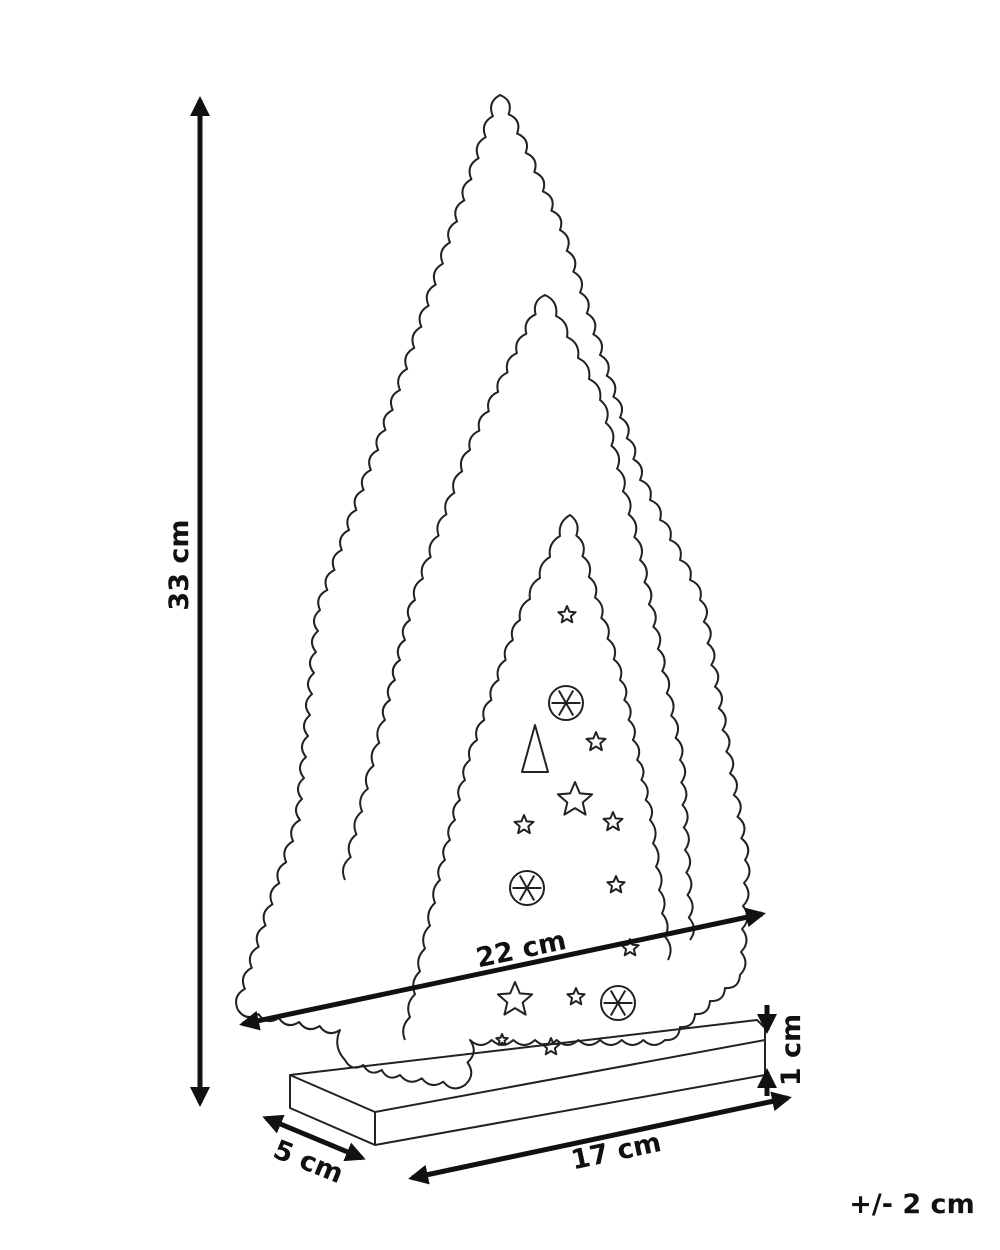 This screenshot has height=1250, width=1000. I want to click on mini-tree-cutout, so click(535, 748).